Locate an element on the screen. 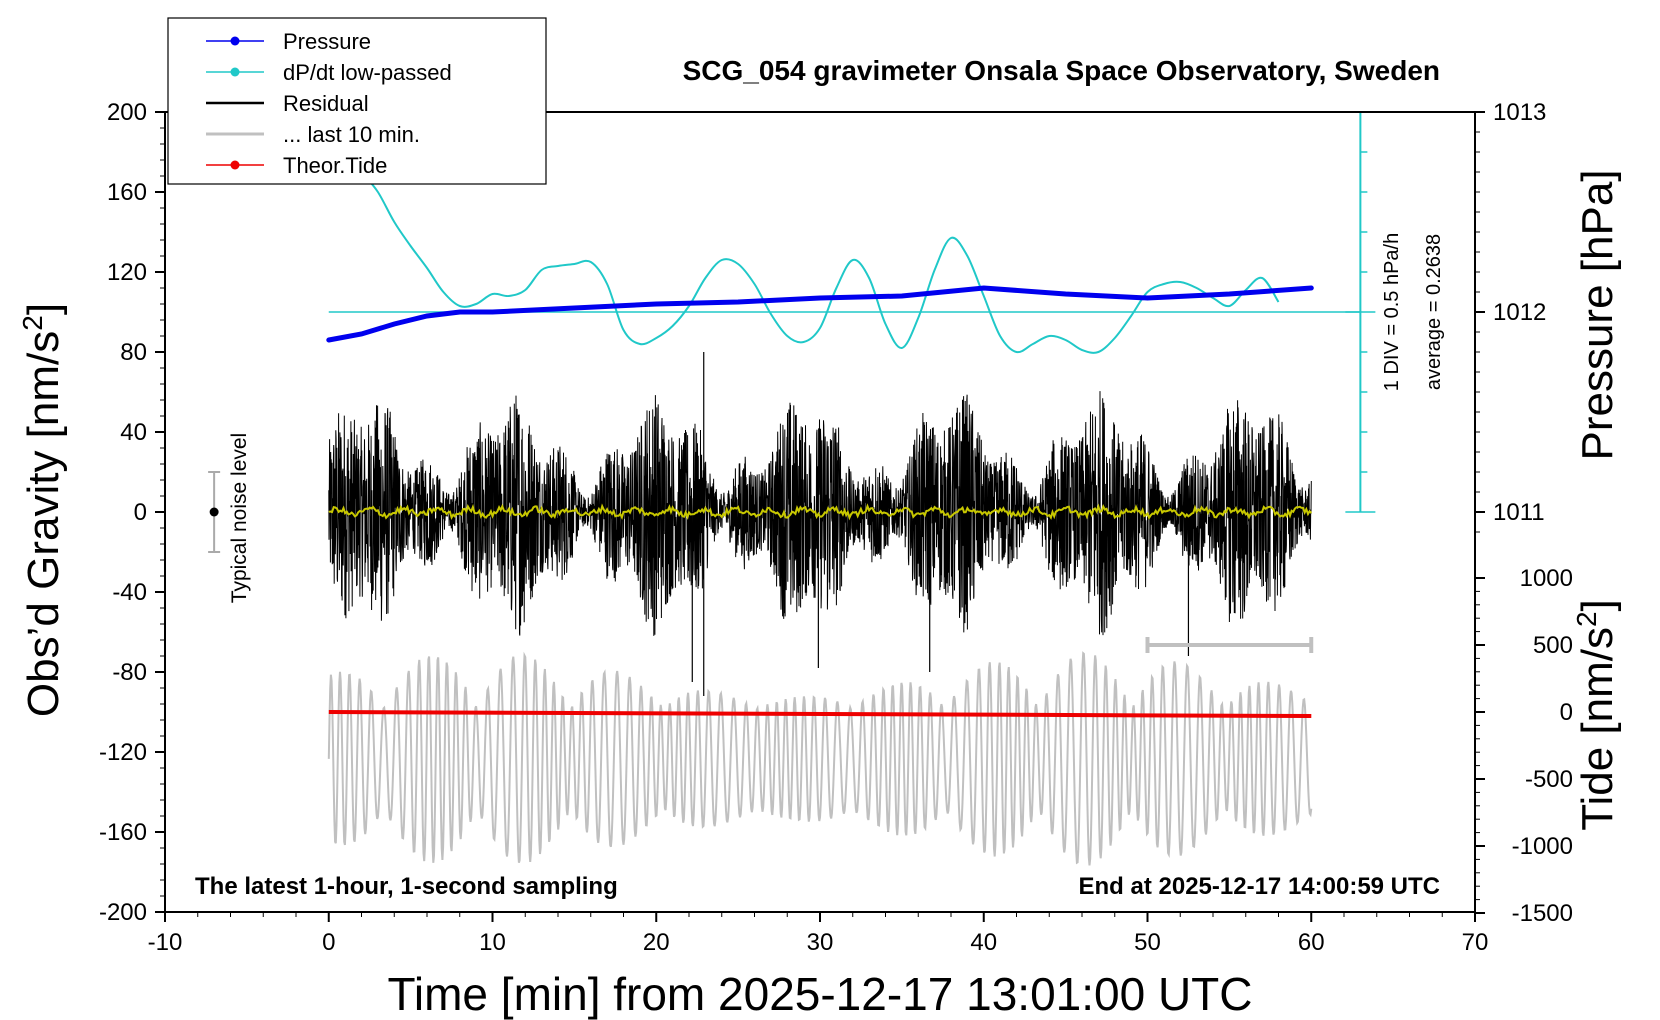  noise-level-label: Typical noise level is located at coordinates (239, 518).